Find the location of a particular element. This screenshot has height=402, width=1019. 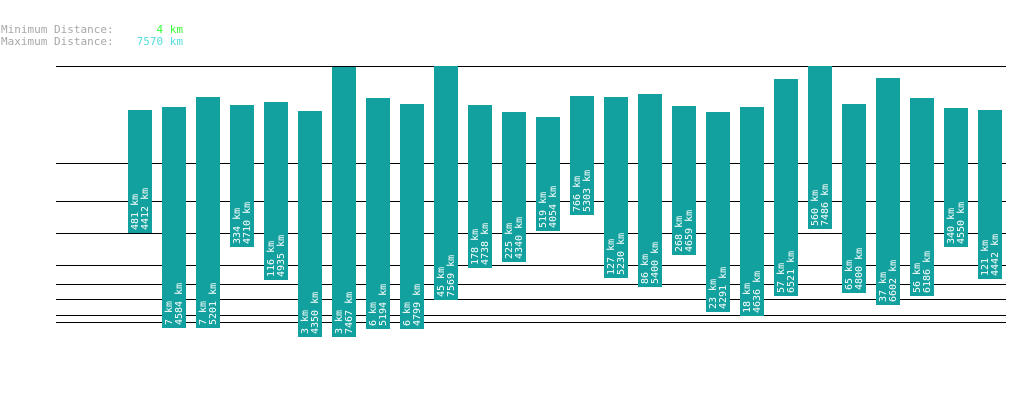

bar-group: 121 km 4442 km is located at coordinates (990, 194).